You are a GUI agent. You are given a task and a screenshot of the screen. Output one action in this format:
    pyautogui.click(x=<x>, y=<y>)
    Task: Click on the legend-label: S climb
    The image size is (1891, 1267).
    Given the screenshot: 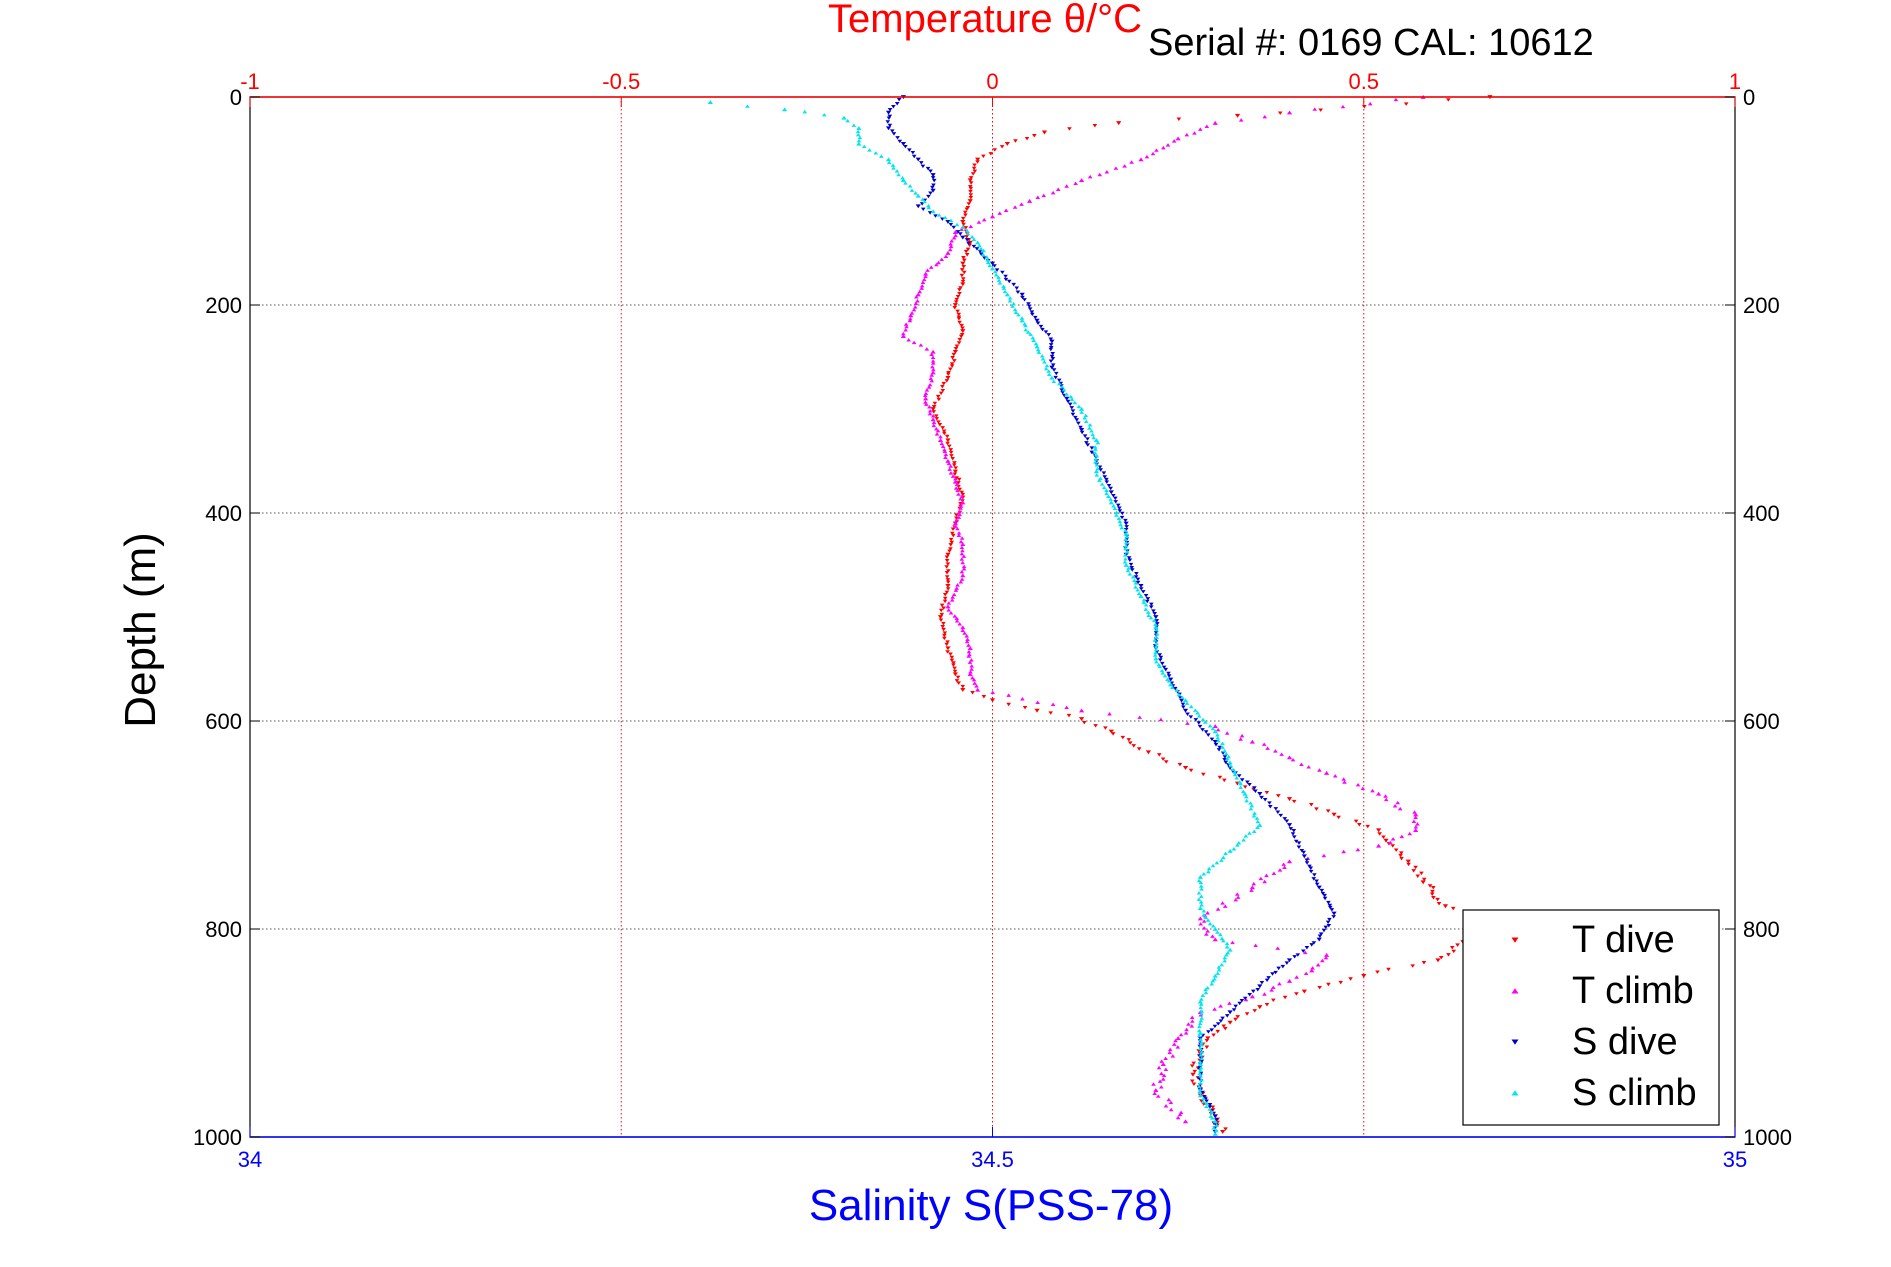 What is the action you would take?
    pyautogui.click(x=1634, y=1093)
    